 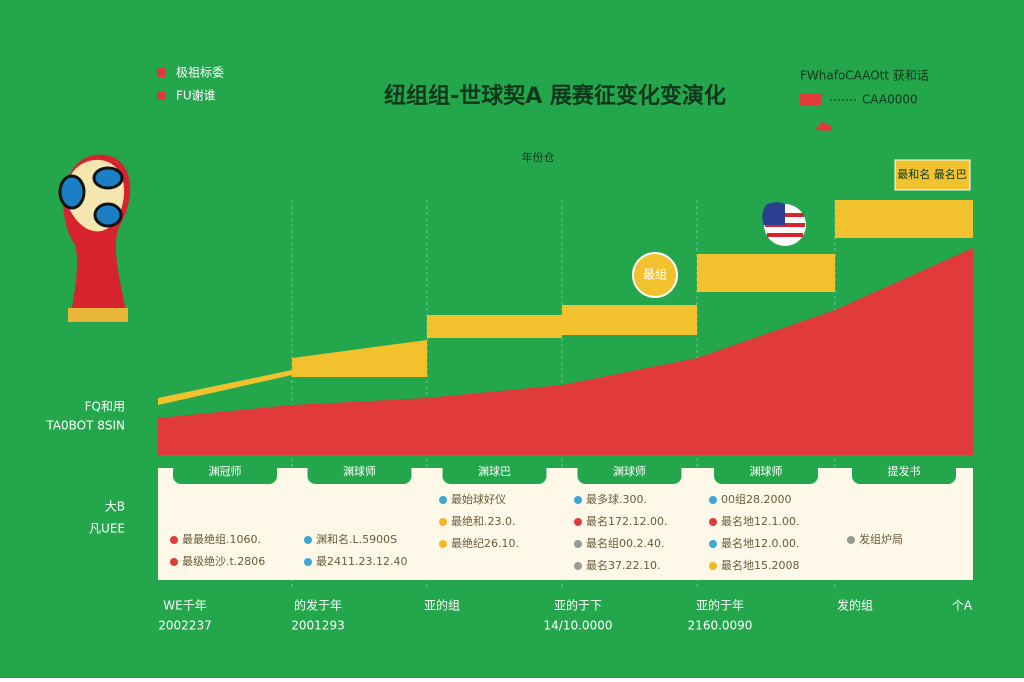 I want to click on right-legend-value: CAA0000, so click(x=890, y=100).